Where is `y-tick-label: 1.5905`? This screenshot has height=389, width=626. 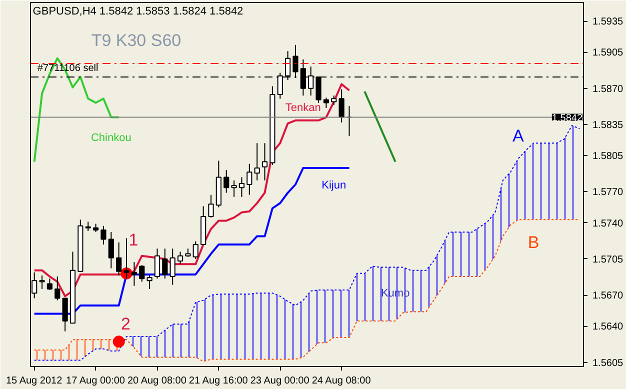
y-tick-label: 1.5905 is located at coordinates (608, 53).